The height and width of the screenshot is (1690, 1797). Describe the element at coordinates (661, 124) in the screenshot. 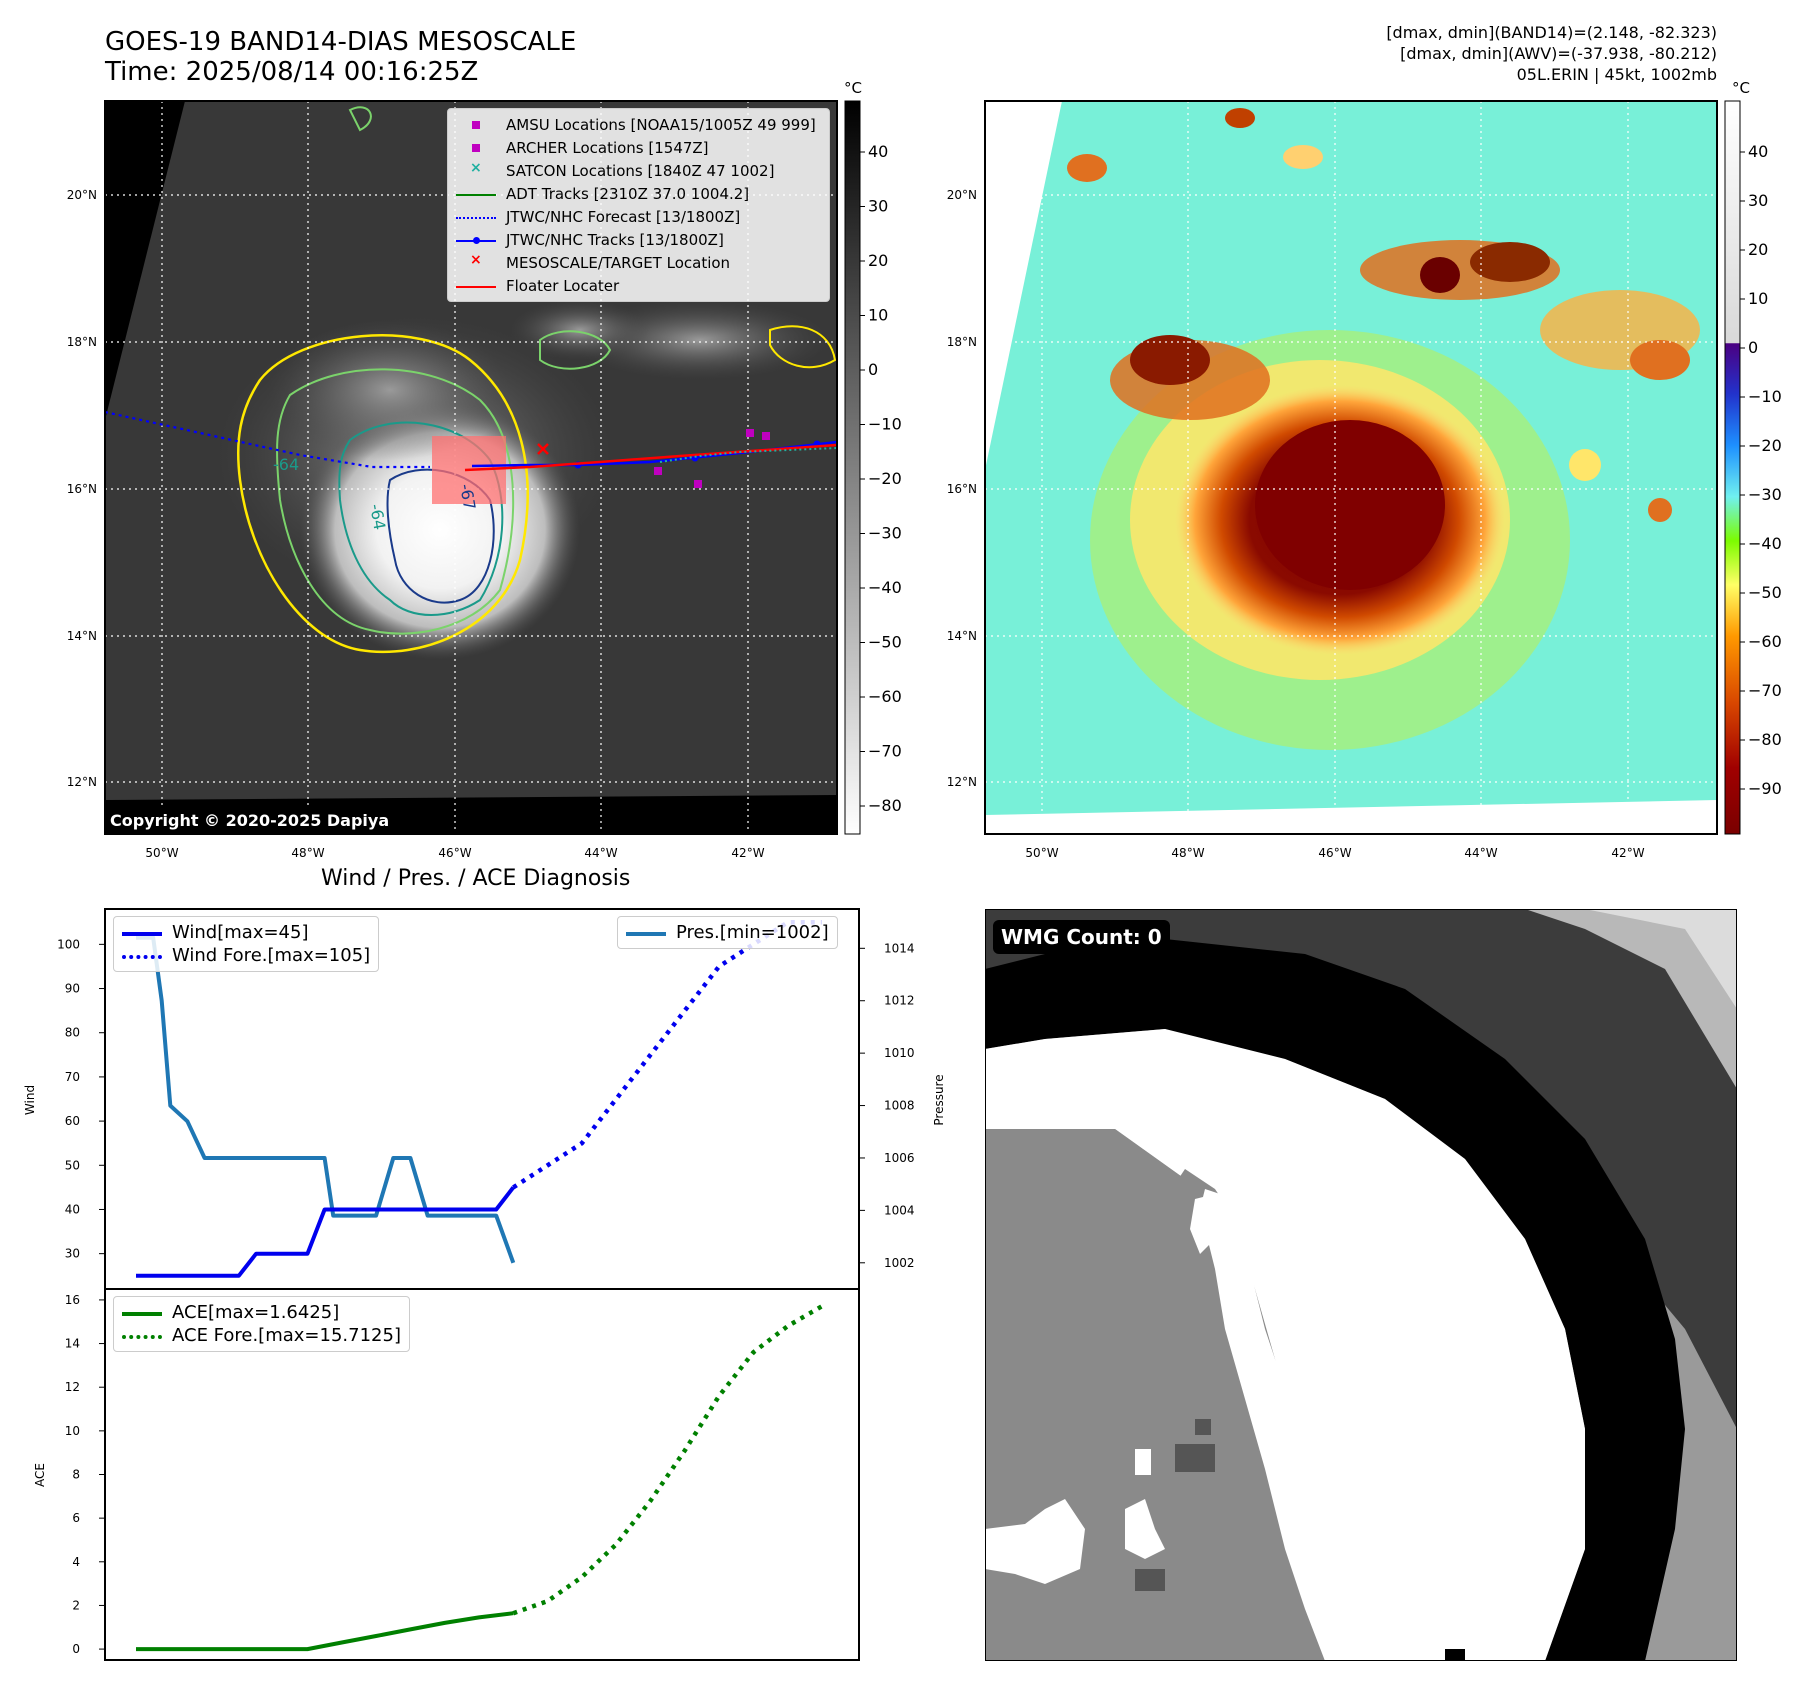

I see `map-legend-label: AMSU Locations [NOAA15/1005Z 49 999]` at that location.